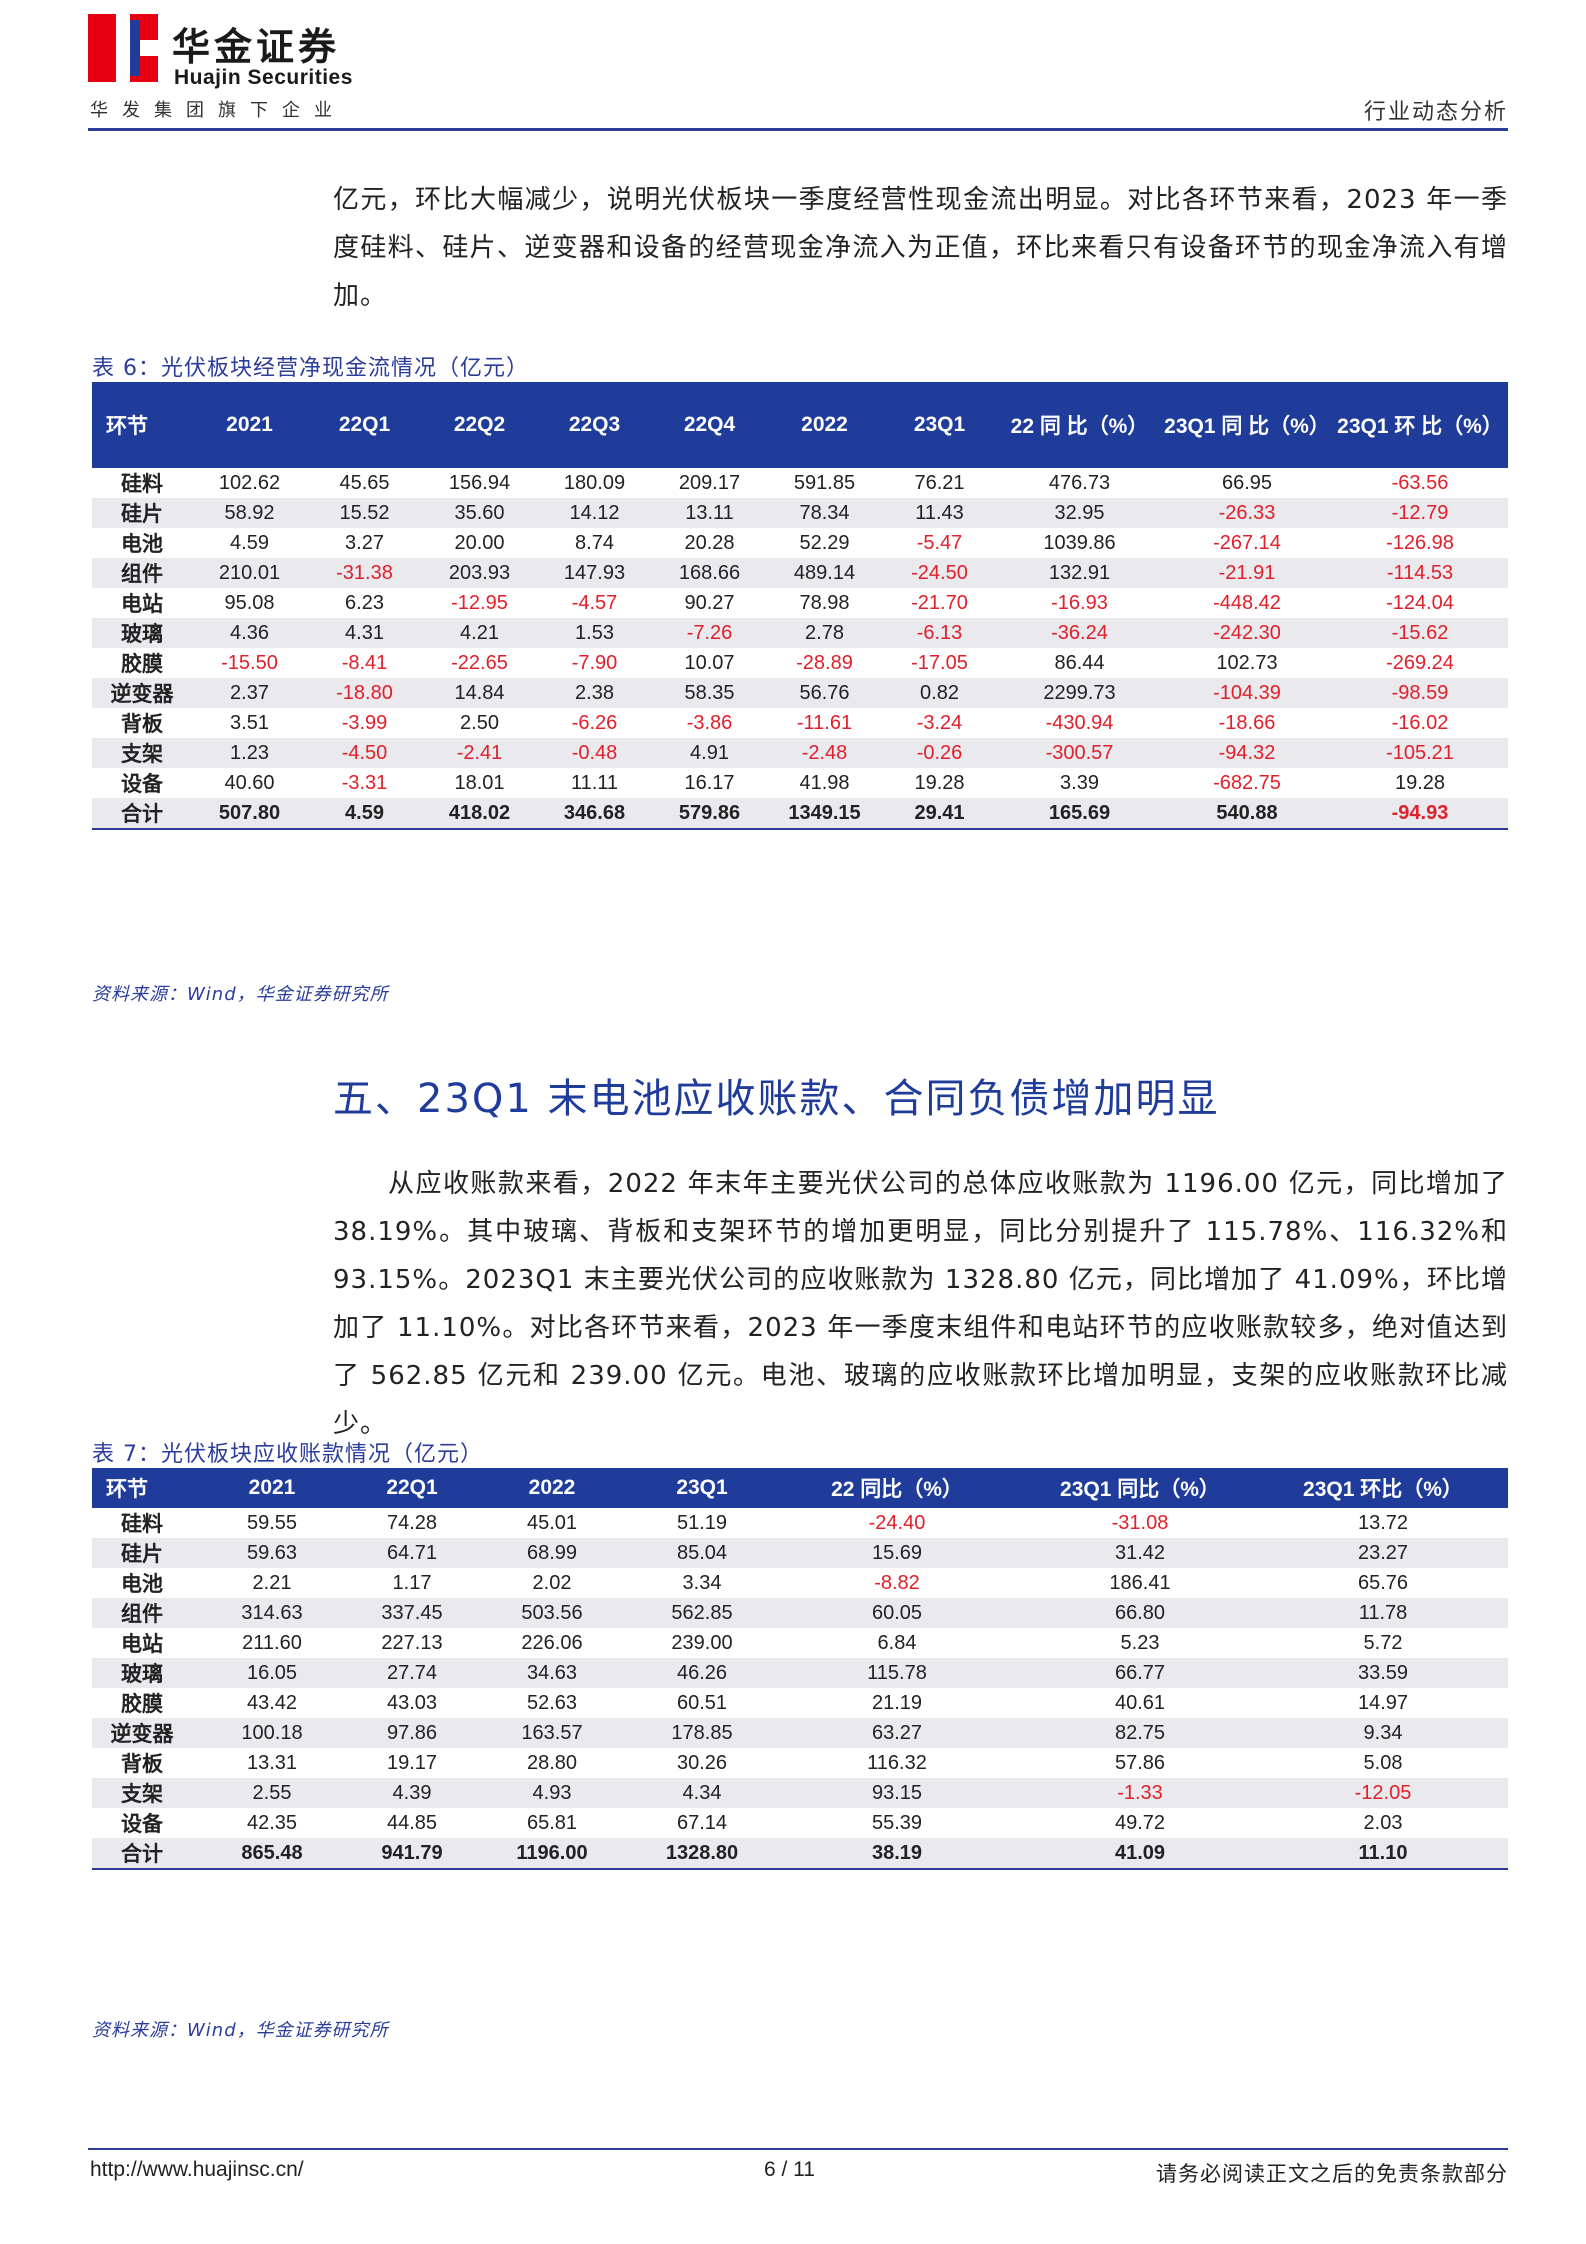  What do you see at coordinates (1420, 426) in the screenshot?
I see `table6-header-cell: 23Q1 环 比（%）` at bounding box center [1420, 426].